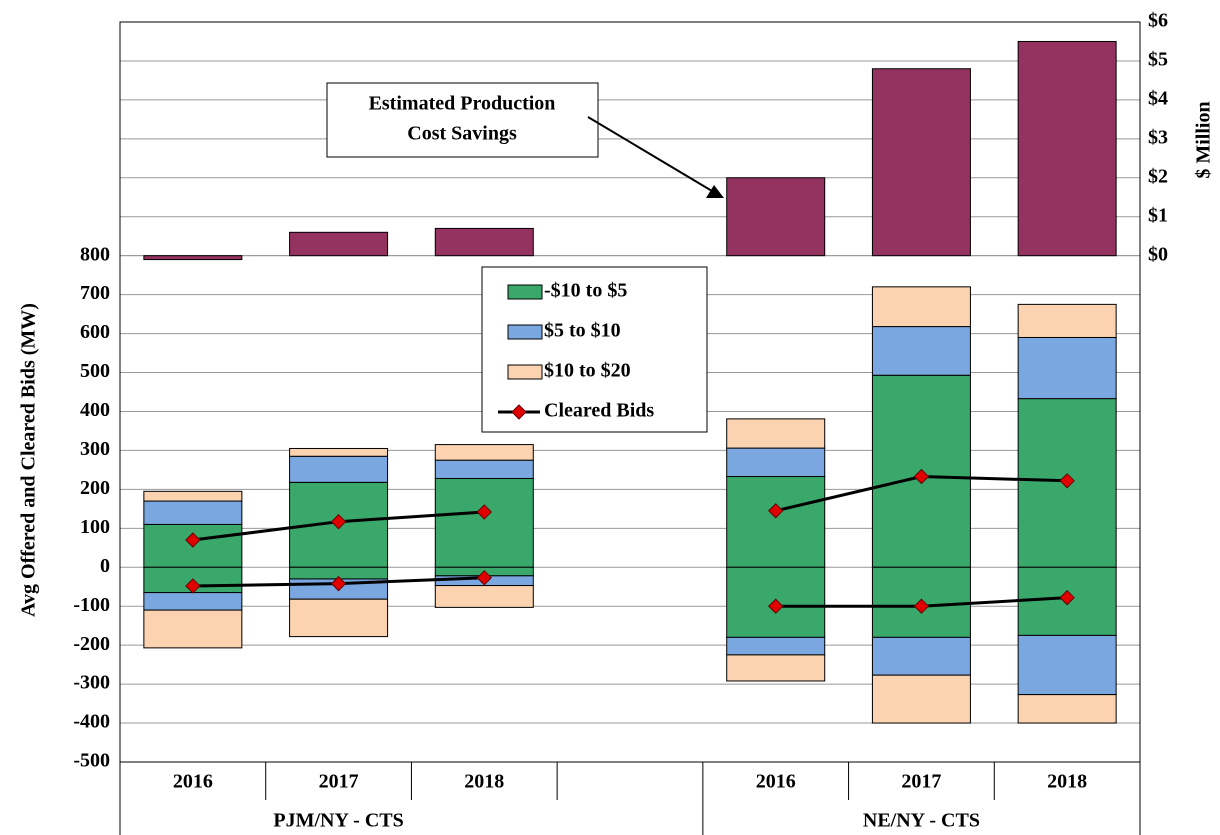  Describe the element at coordinates (91, 644) in the screenshot. I see `y-tick-label: -200` at that location.